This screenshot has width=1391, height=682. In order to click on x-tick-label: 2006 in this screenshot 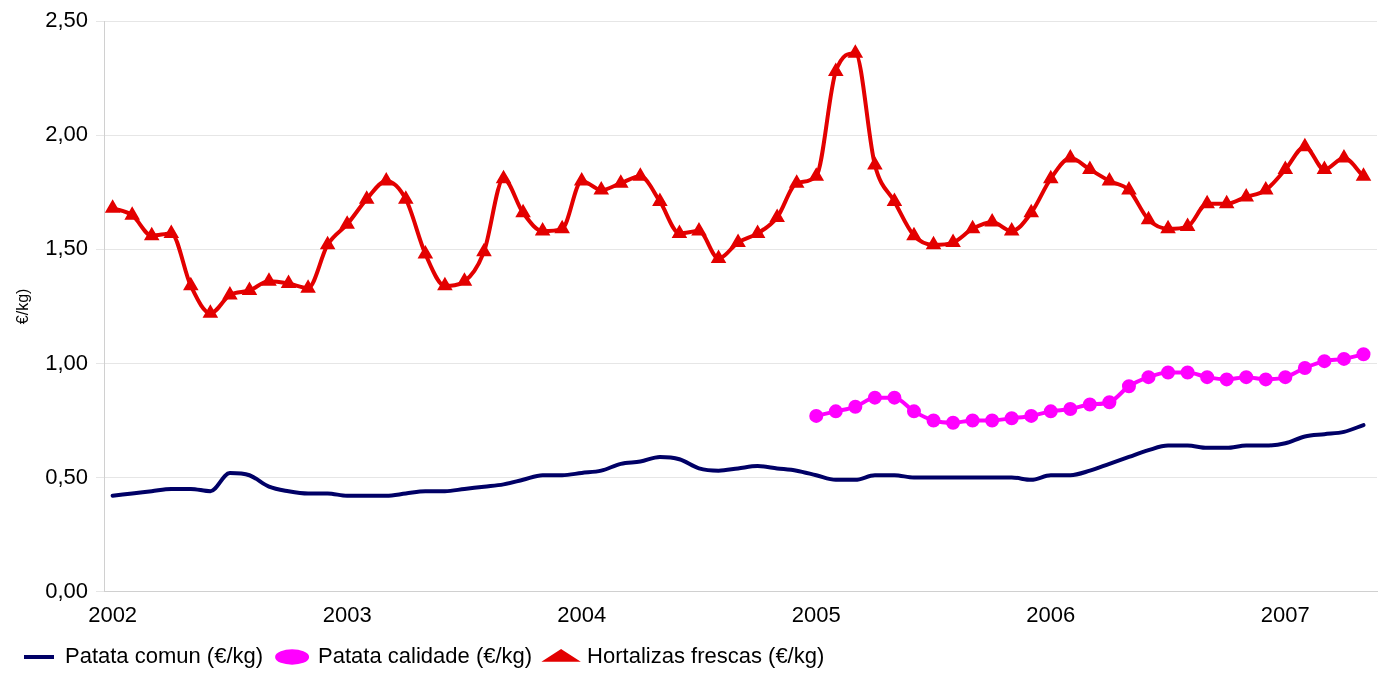, I will do `click(1051, 614)`.